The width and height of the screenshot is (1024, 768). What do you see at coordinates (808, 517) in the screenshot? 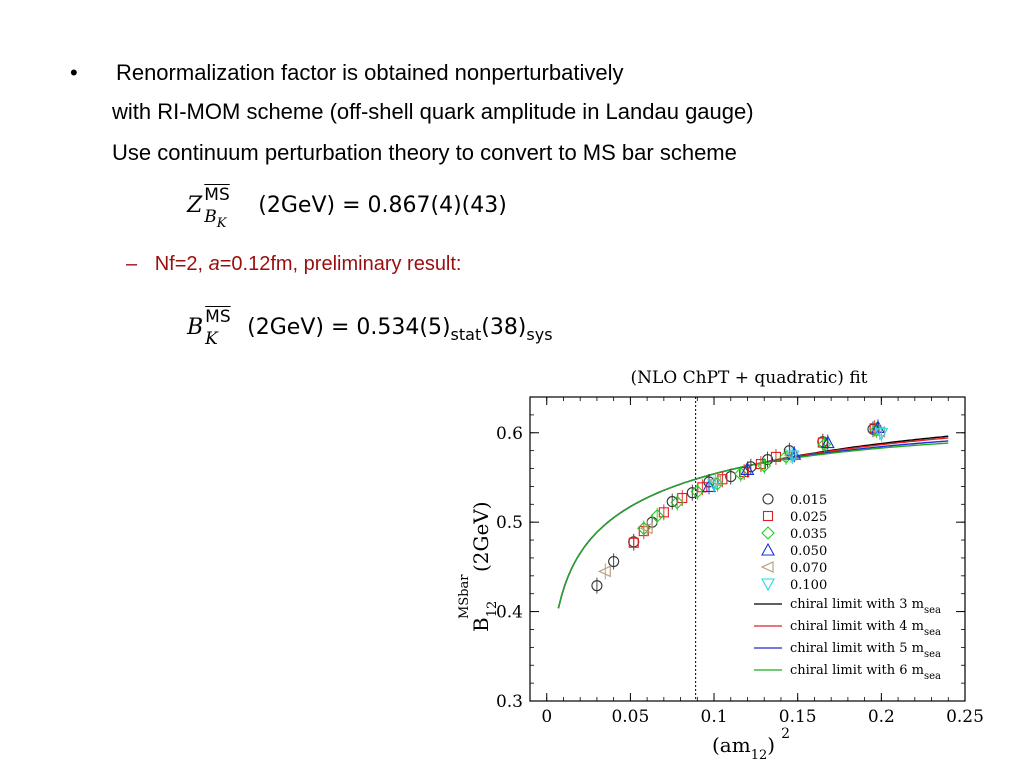
I see `legend-label: 0.025` at bounding box center [808, 517].